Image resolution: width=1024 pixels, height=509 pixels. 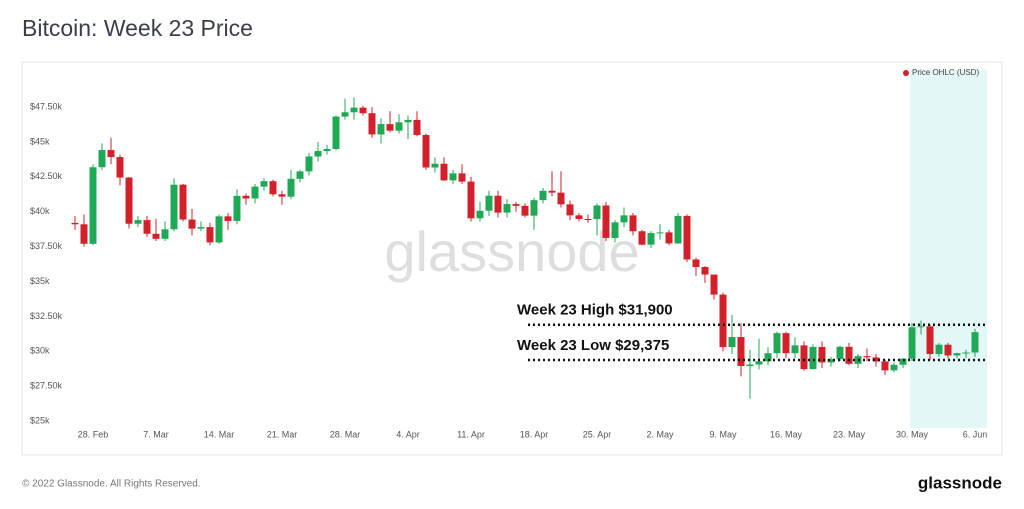 What do you see at coordinates (786, 434) in the screenshot?
I see `x-tick-label: 16. May` at bounding box center [786, 434].